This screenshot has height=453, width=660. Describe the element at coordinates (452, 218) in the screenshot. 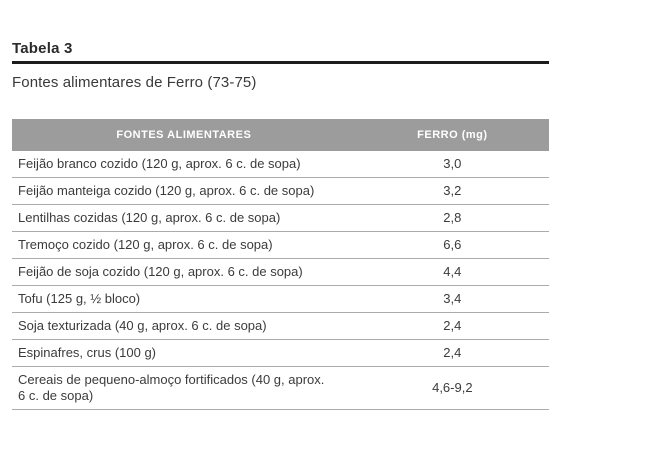

I see `iron-value-cell: 2,8` at that location.